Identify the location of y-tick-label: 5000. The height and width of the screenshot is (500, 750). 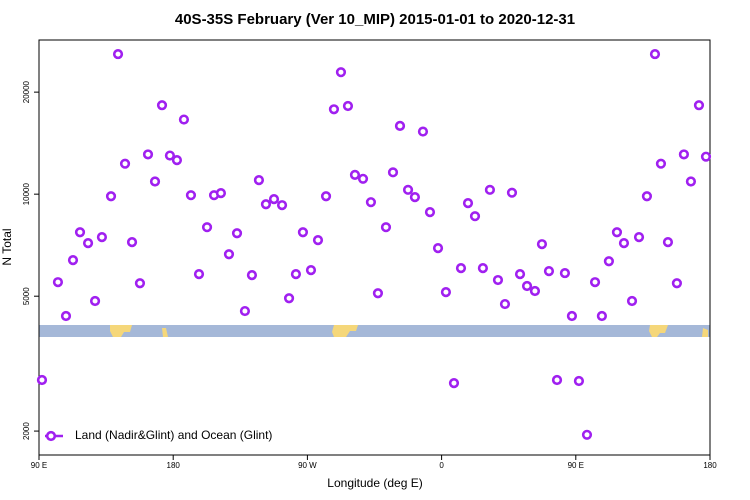
(26, 296).